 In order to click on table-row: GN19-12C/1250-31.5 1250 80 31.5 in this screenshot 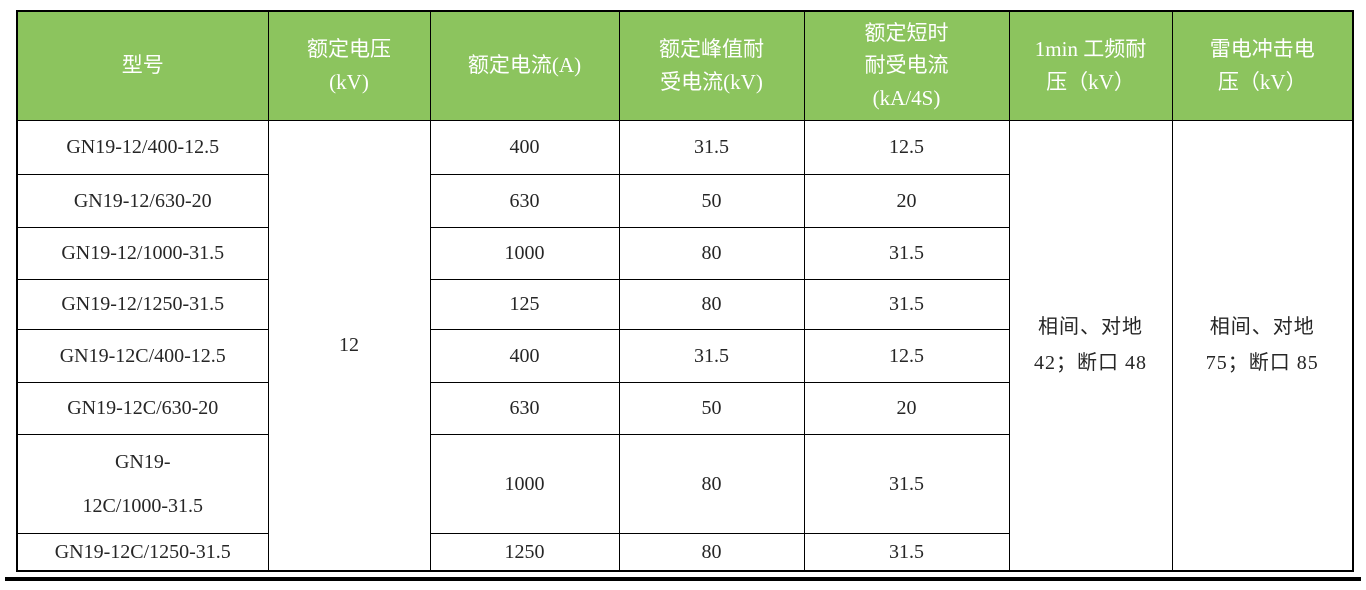, I will do `click(684, 552)`.